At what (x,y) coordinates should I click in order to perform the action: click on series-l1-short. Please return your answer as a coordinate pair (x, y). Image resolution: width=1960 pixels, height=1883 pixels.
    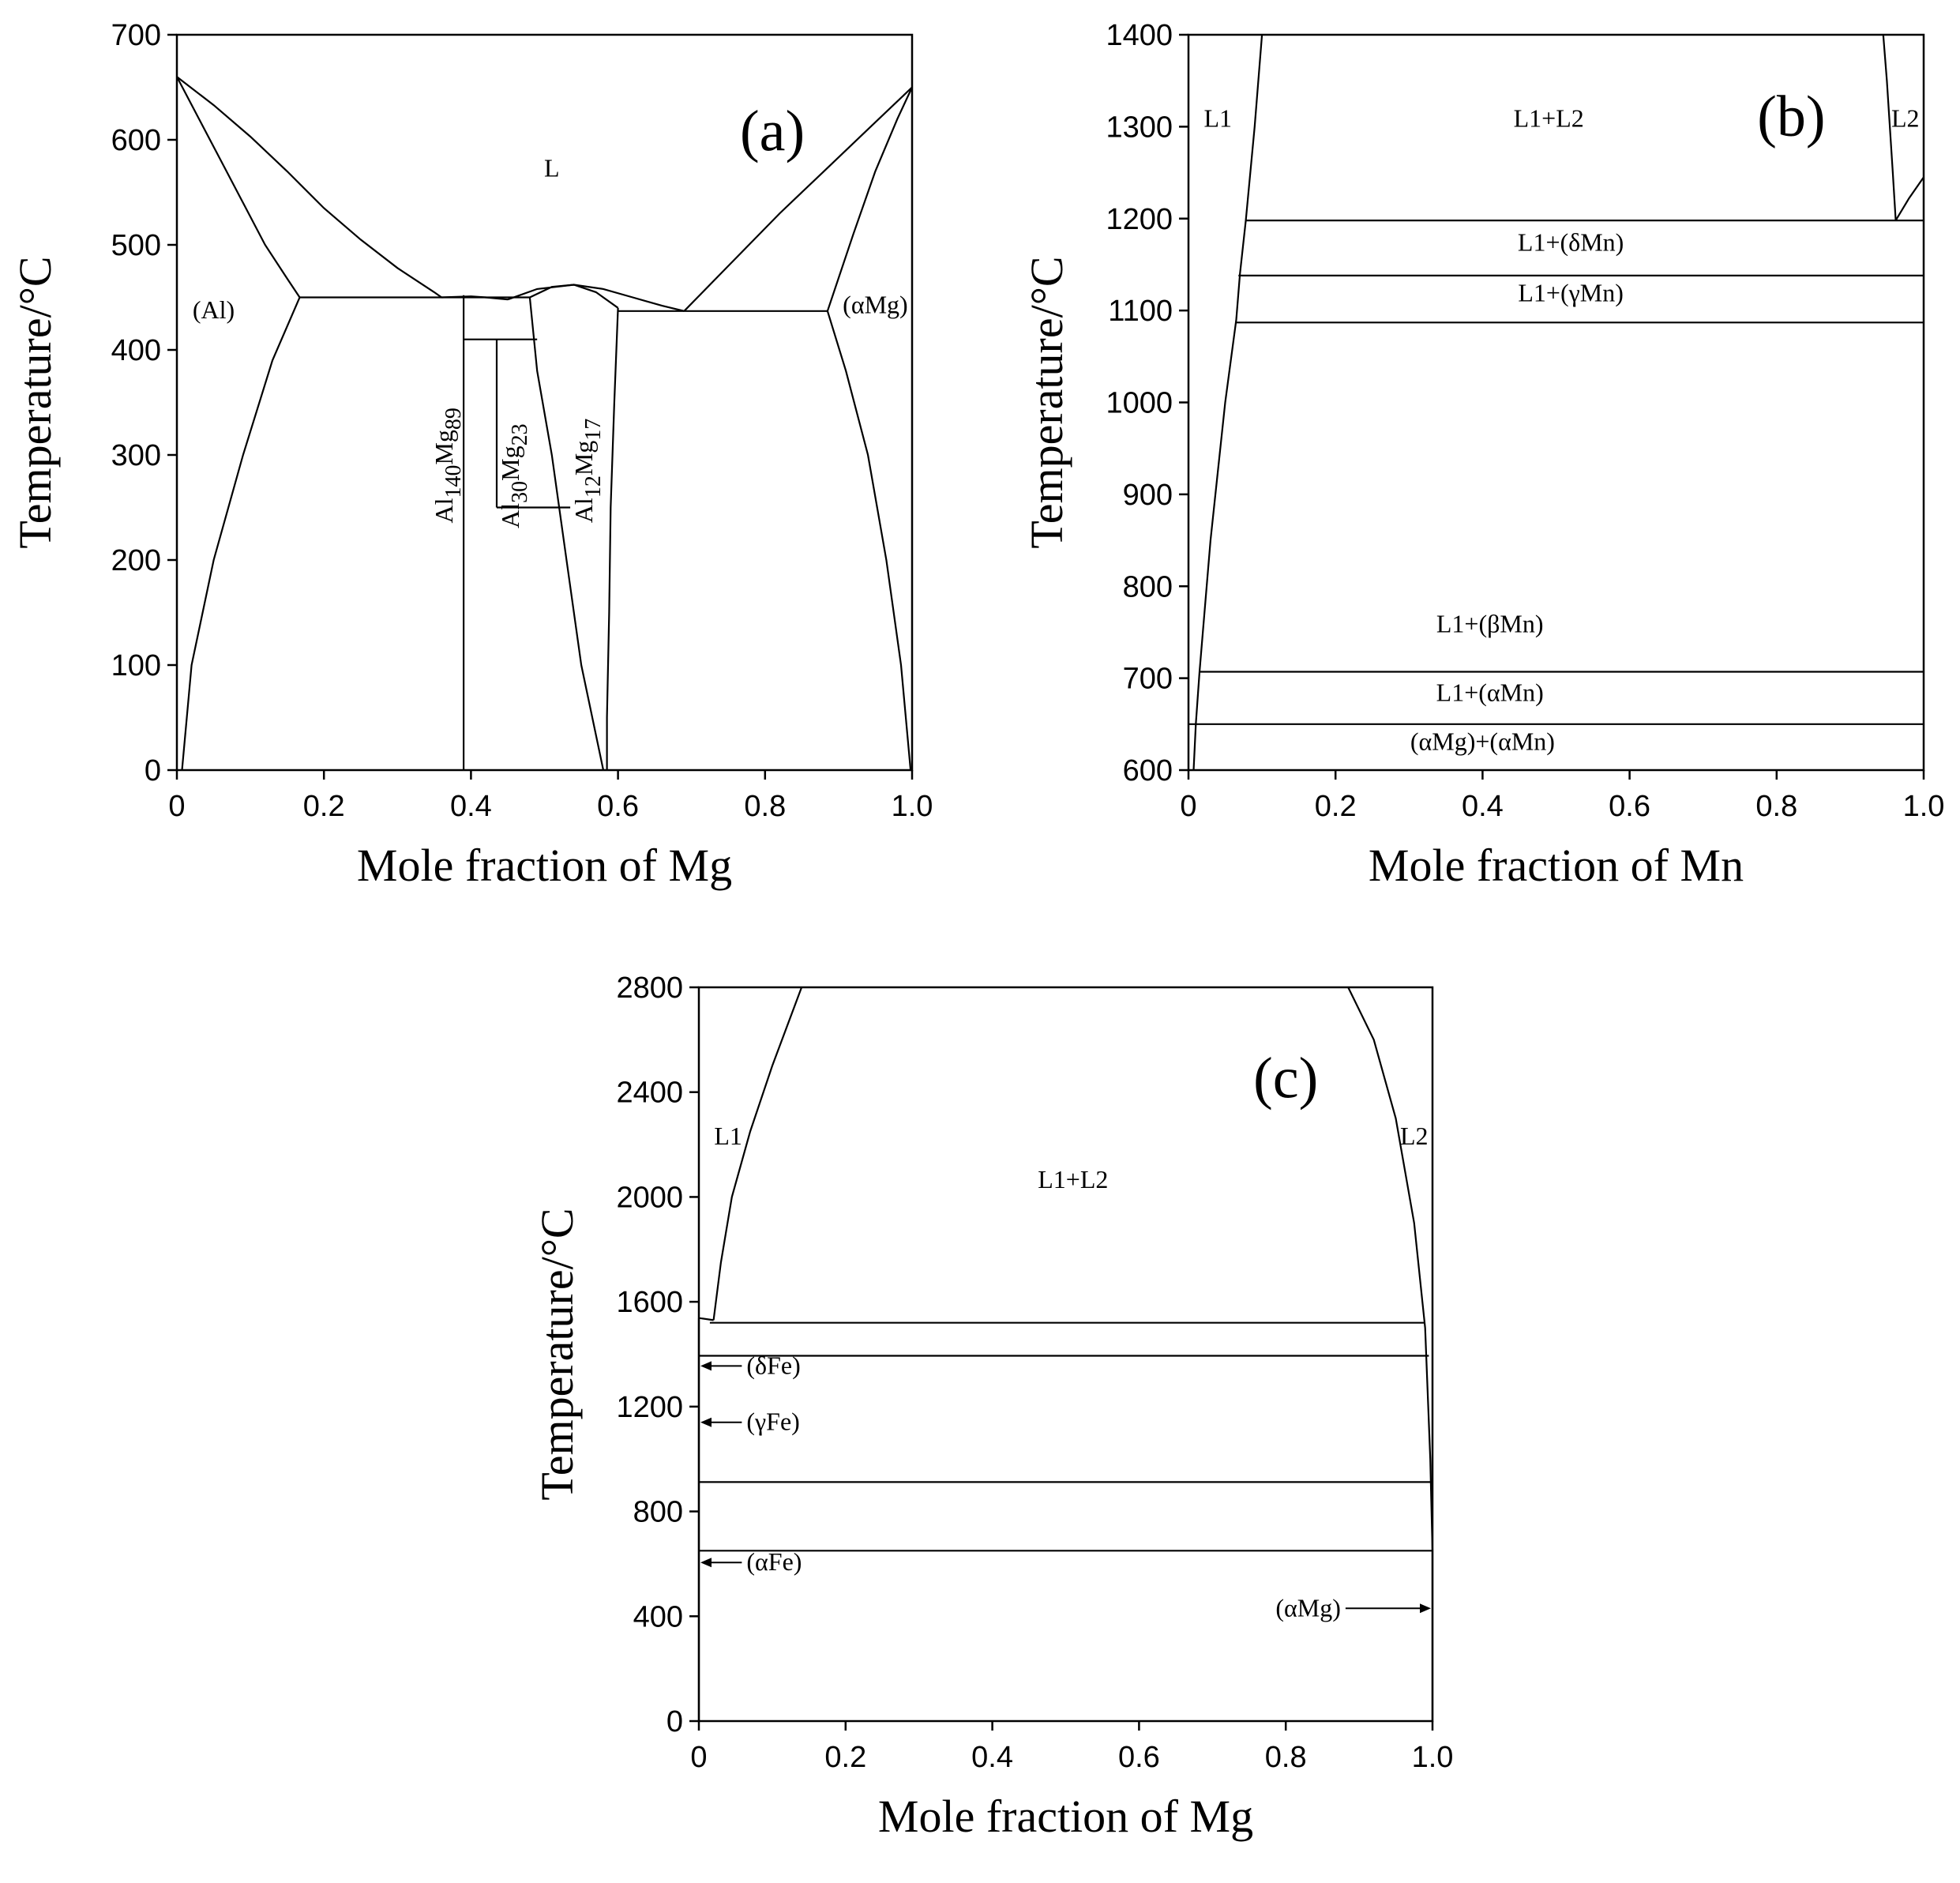
    Looking at the image, I should click on (706, 1319).